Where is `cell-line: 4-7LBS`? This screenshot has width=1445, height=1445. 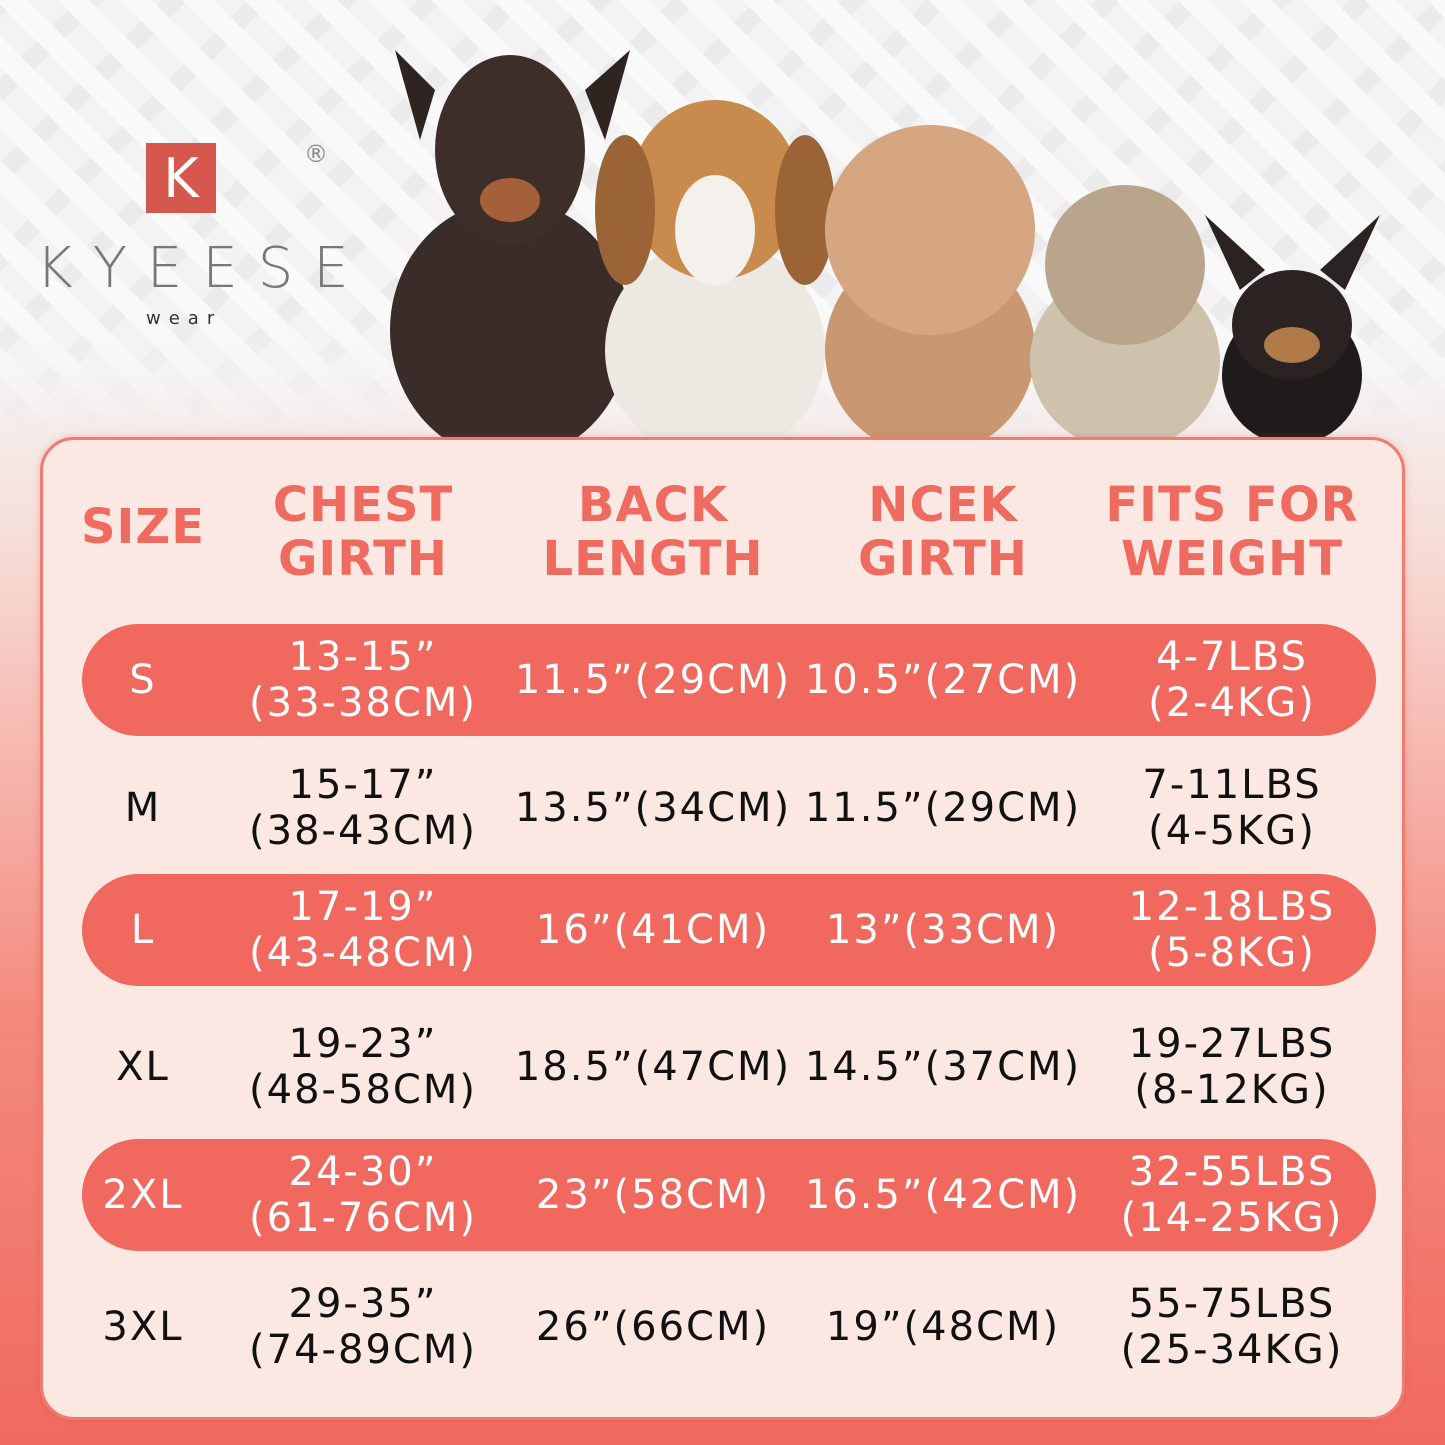 cell-line: 4-7LBS is located at coordinates (1232, 657).